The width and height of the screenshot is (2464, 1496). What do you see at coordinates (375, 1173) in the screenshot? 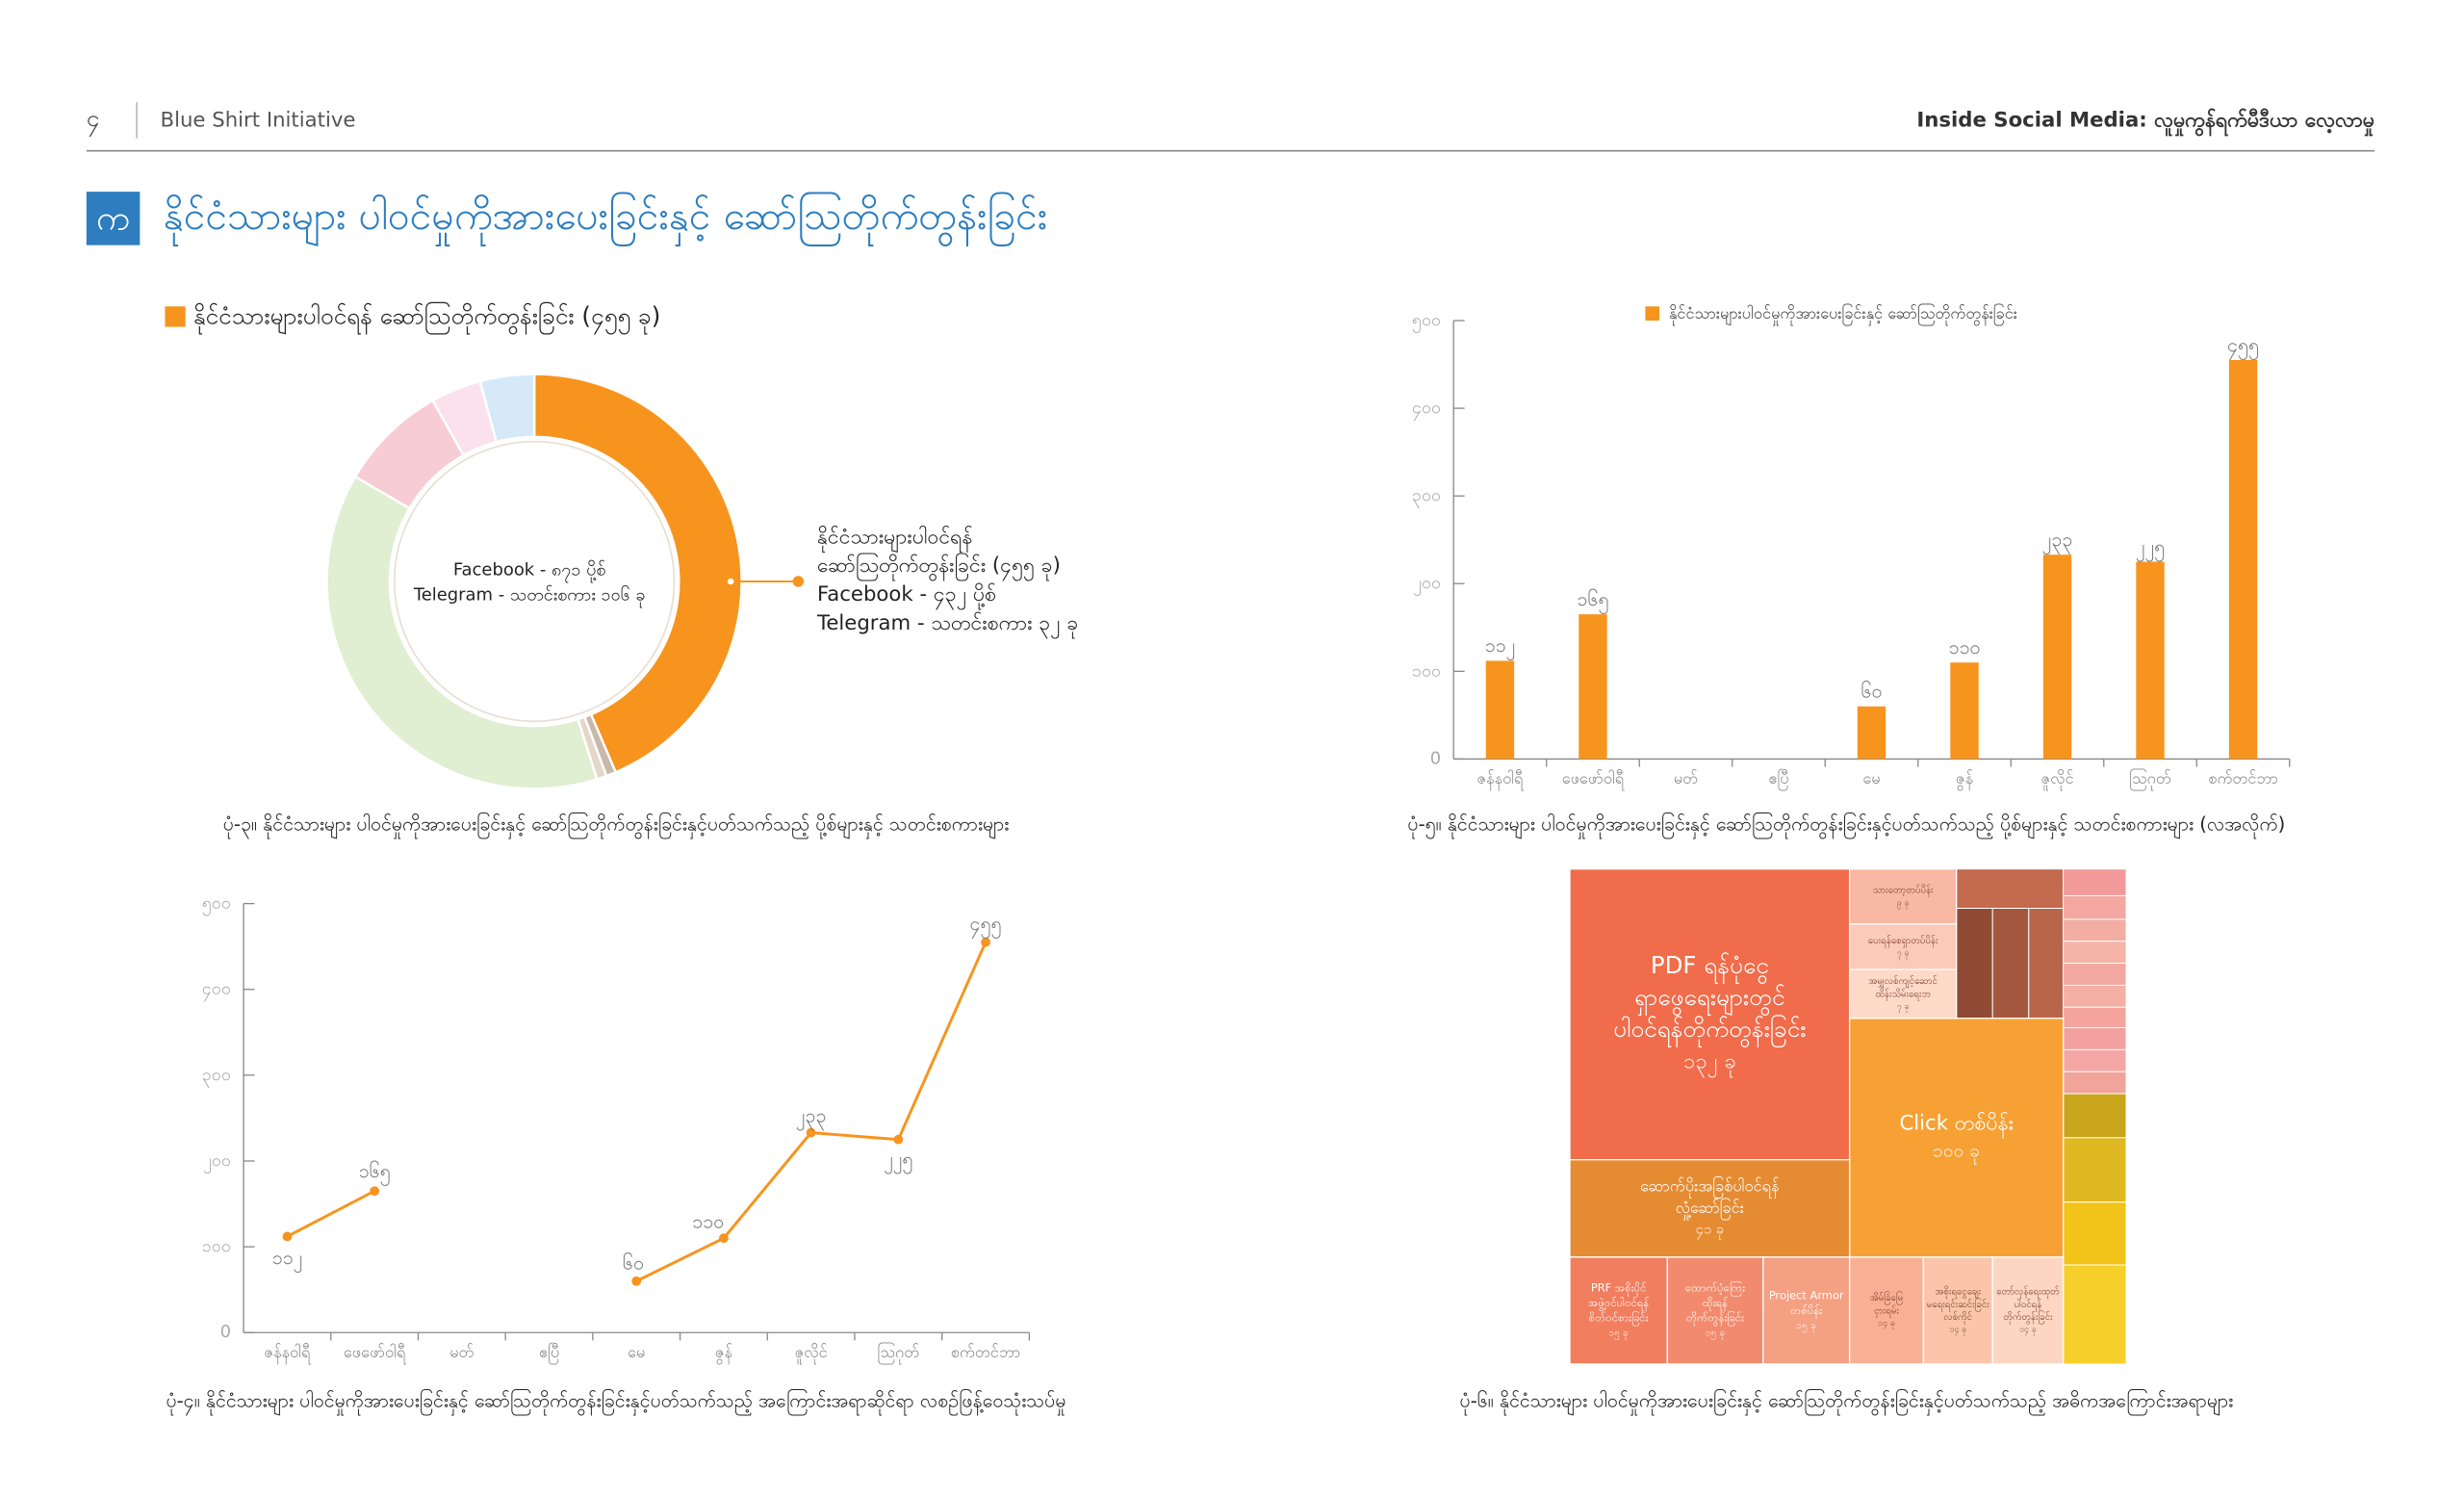
I see `line-value-label: ၁၆၅` at bounding box center [375, 1173].